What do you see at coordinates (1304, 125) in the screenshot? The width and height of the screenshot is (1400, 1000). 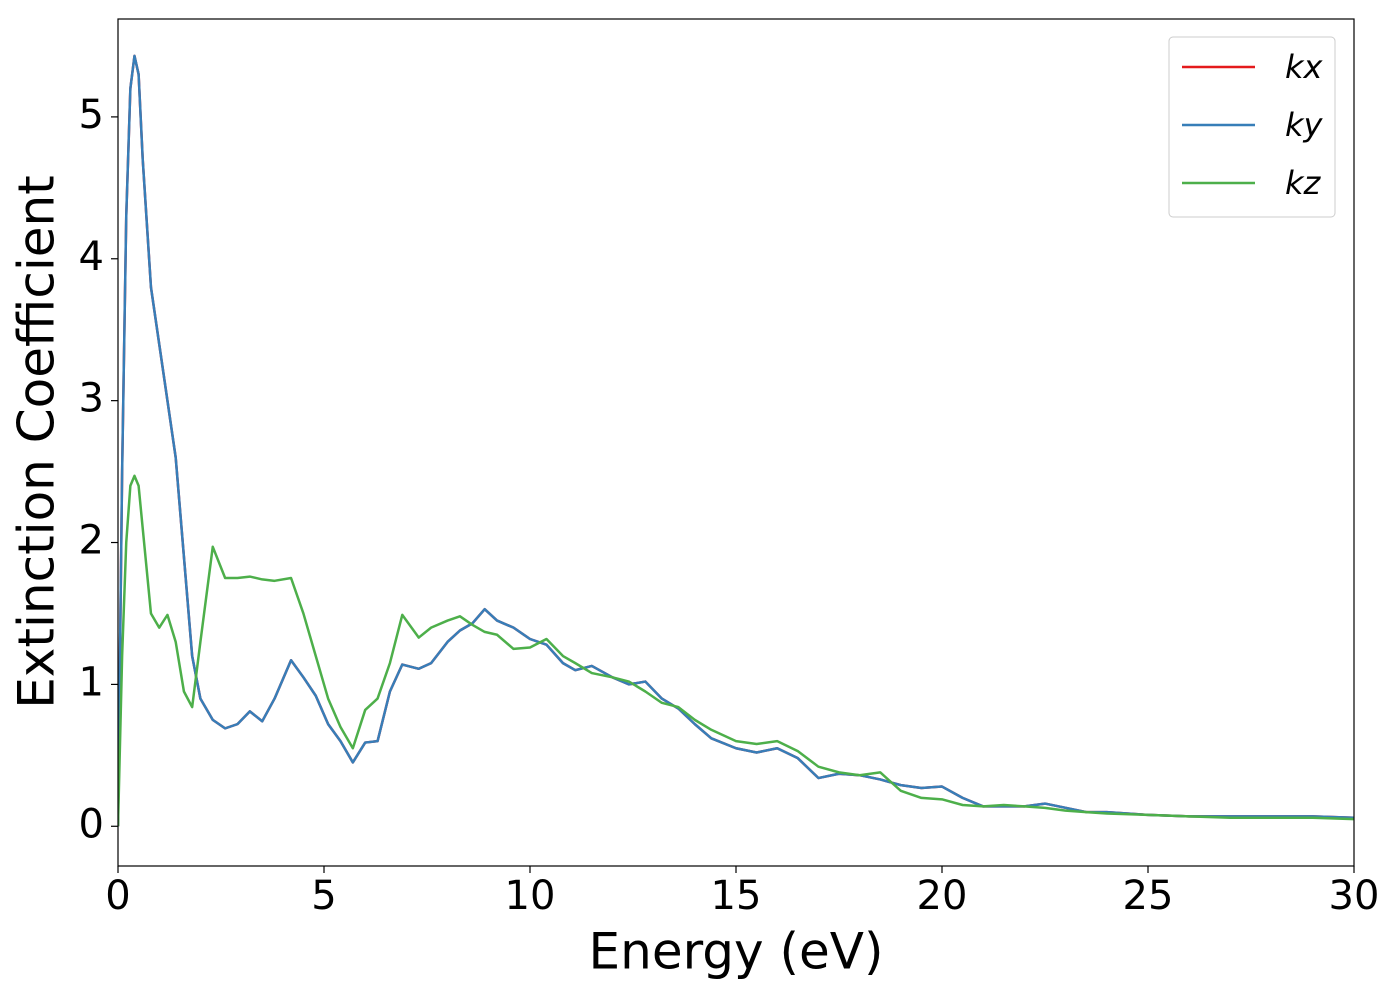 I see `legend-label: ky` at bounding box center [1304, 125].